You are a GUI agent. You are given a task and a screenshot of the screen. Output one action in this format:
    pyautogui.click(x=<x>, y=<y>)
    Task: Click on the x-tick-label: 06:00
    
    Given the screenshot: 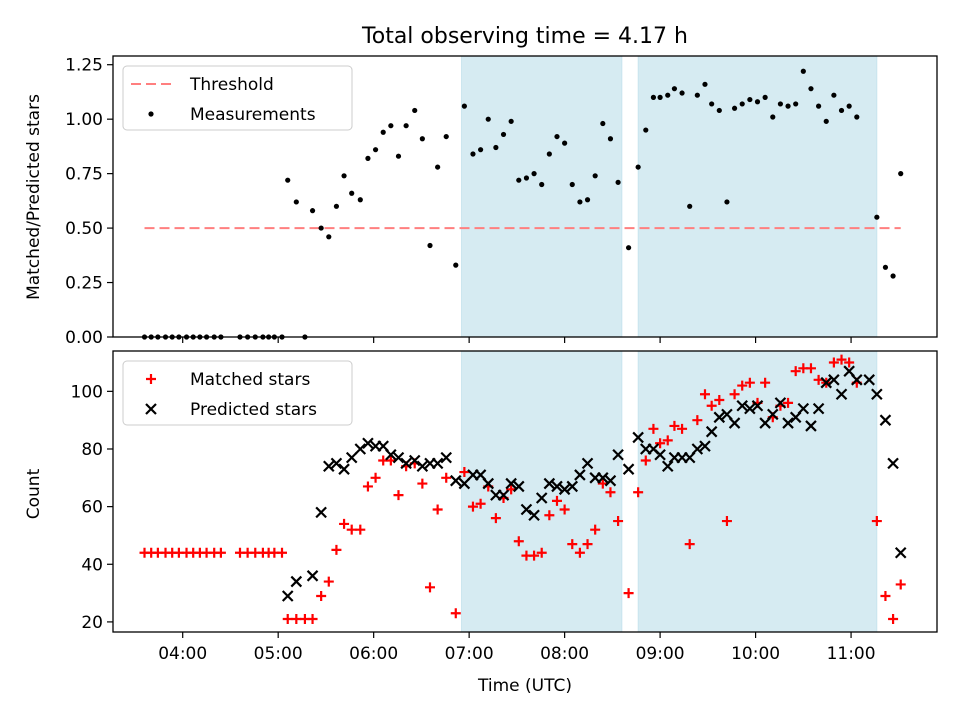 What is the action you would take?
    pyautogui.click(x=373, y=654)
    